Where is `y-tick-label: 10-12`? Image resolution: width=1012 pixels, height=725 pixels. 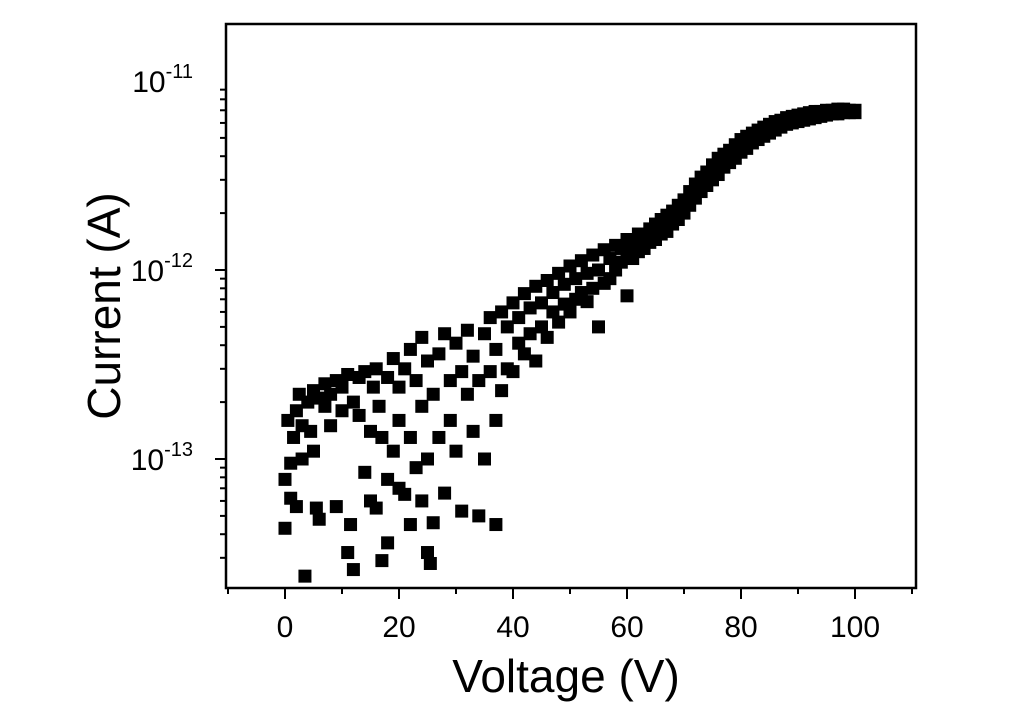
y-tick-label: 10-12 is located at coordinates (162, 269).